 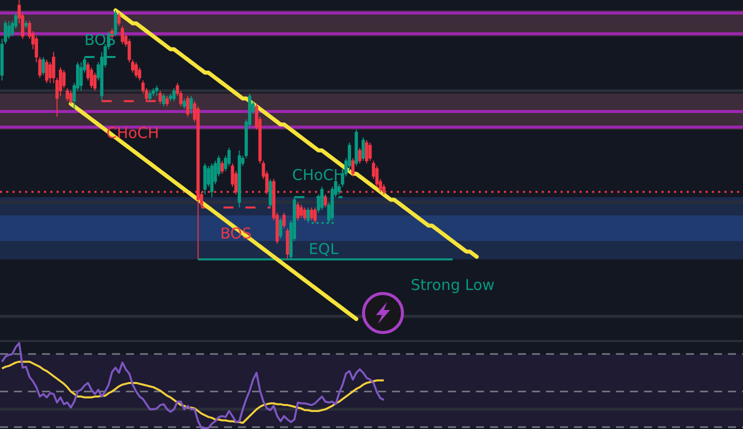 What do you see at coordinates (452, 285) in the screenshot?
I see `series-label: Strong Low` at bounding box center [452, 285].